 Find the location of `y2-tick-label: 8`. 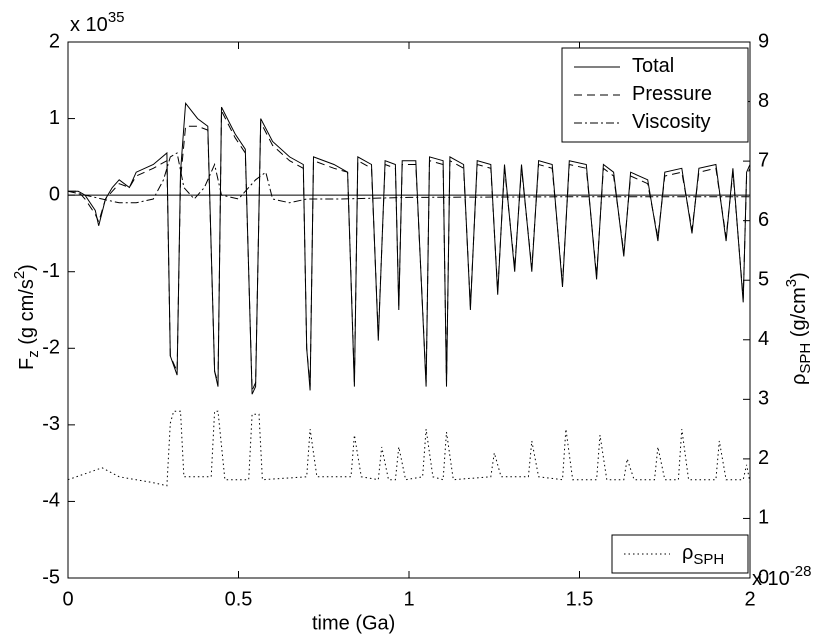

y2-tick-label: 8 is located at coordinates (763, 101).